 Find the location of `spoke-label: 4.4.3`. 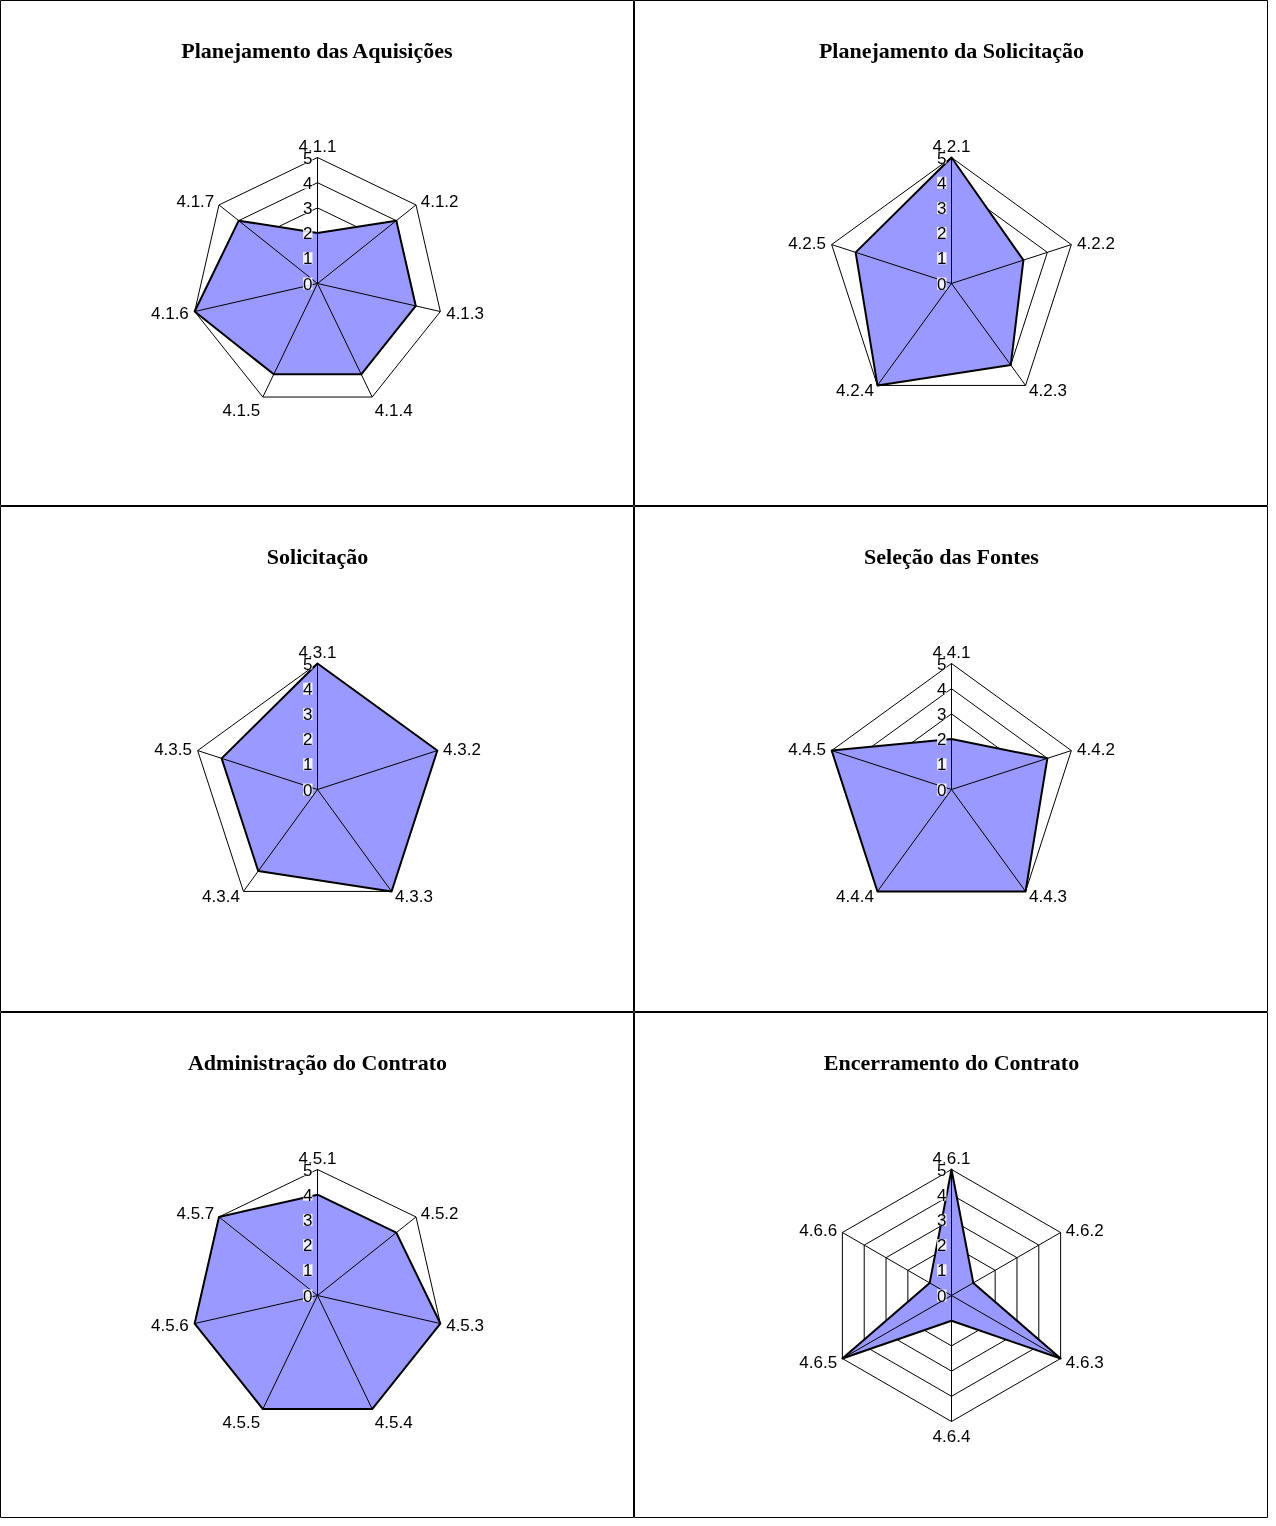

spoke-label: 4.4.3 is located at coordinates (1048, 897).